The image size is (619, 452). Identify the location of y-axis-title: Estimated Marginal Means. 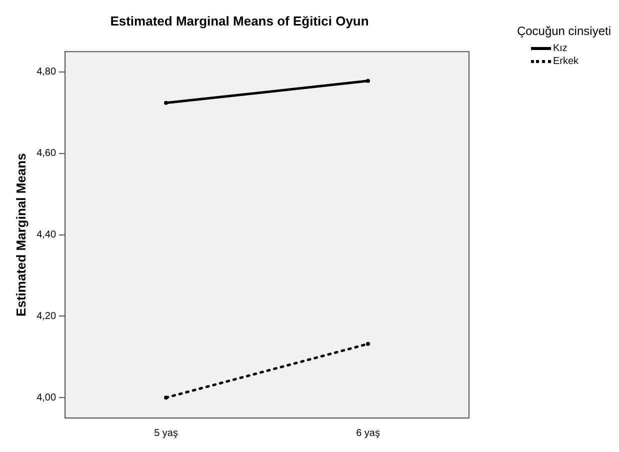
(20, 234).